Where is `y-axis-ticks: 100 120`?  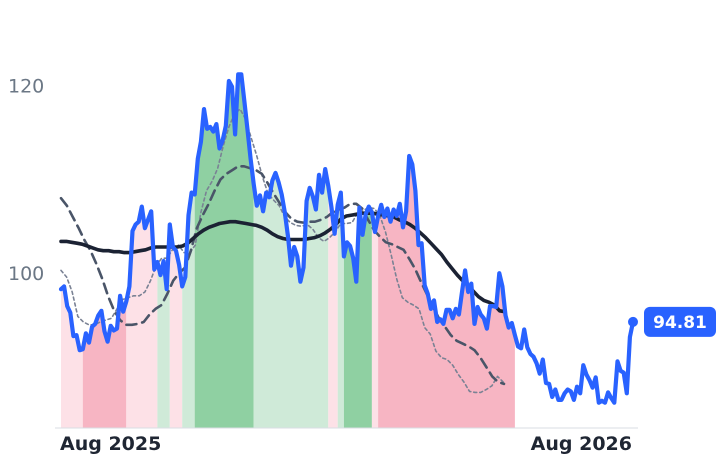
y-axis-ticks: 100 120 is located at coordinates (26, 181).